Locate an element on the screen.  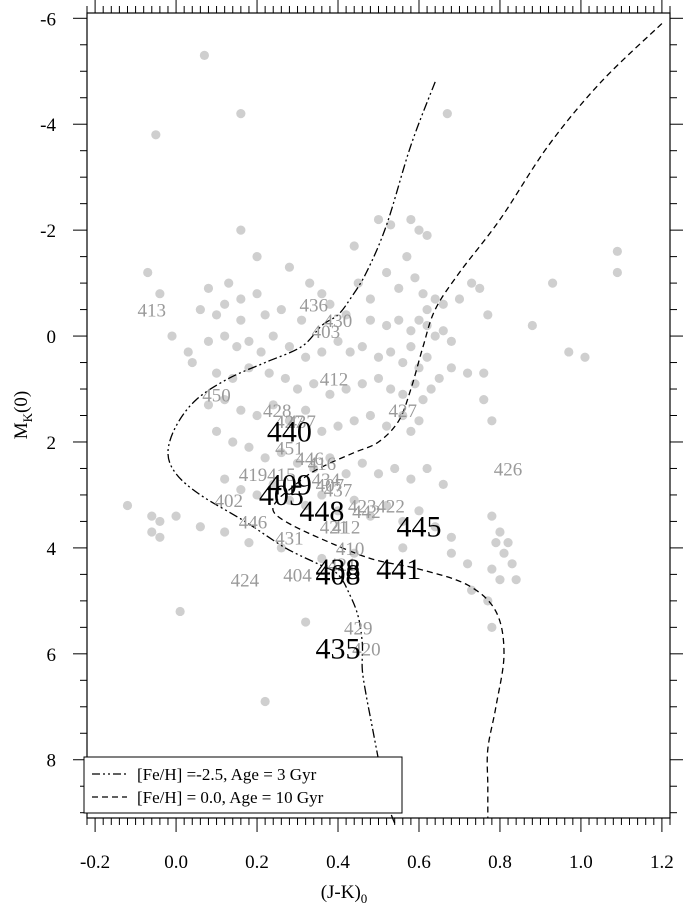
gray-star-label: 427 is located at coordinates (403, 411).